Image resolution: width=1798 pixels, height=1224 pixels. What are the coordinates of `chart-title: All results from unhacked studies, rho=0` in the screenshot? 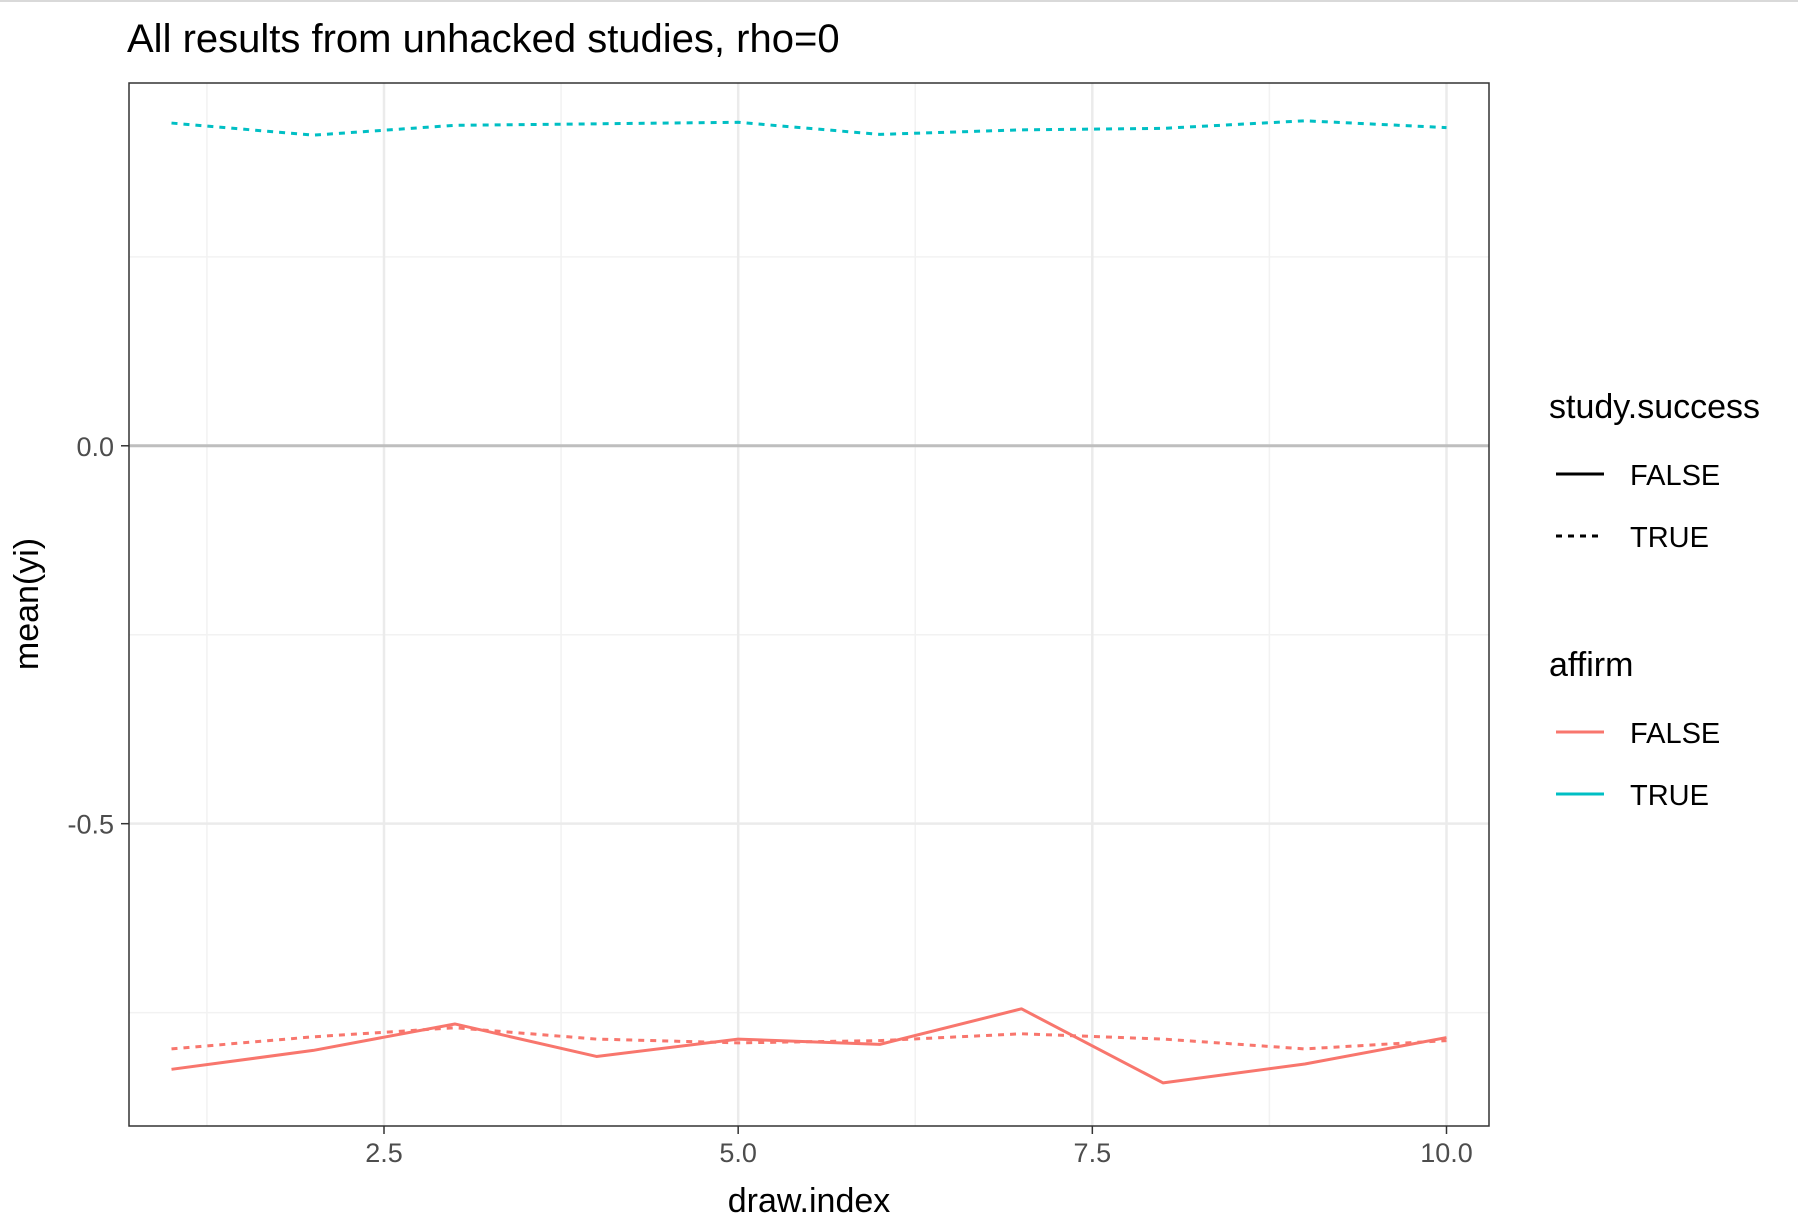 It's located at (483, 39).